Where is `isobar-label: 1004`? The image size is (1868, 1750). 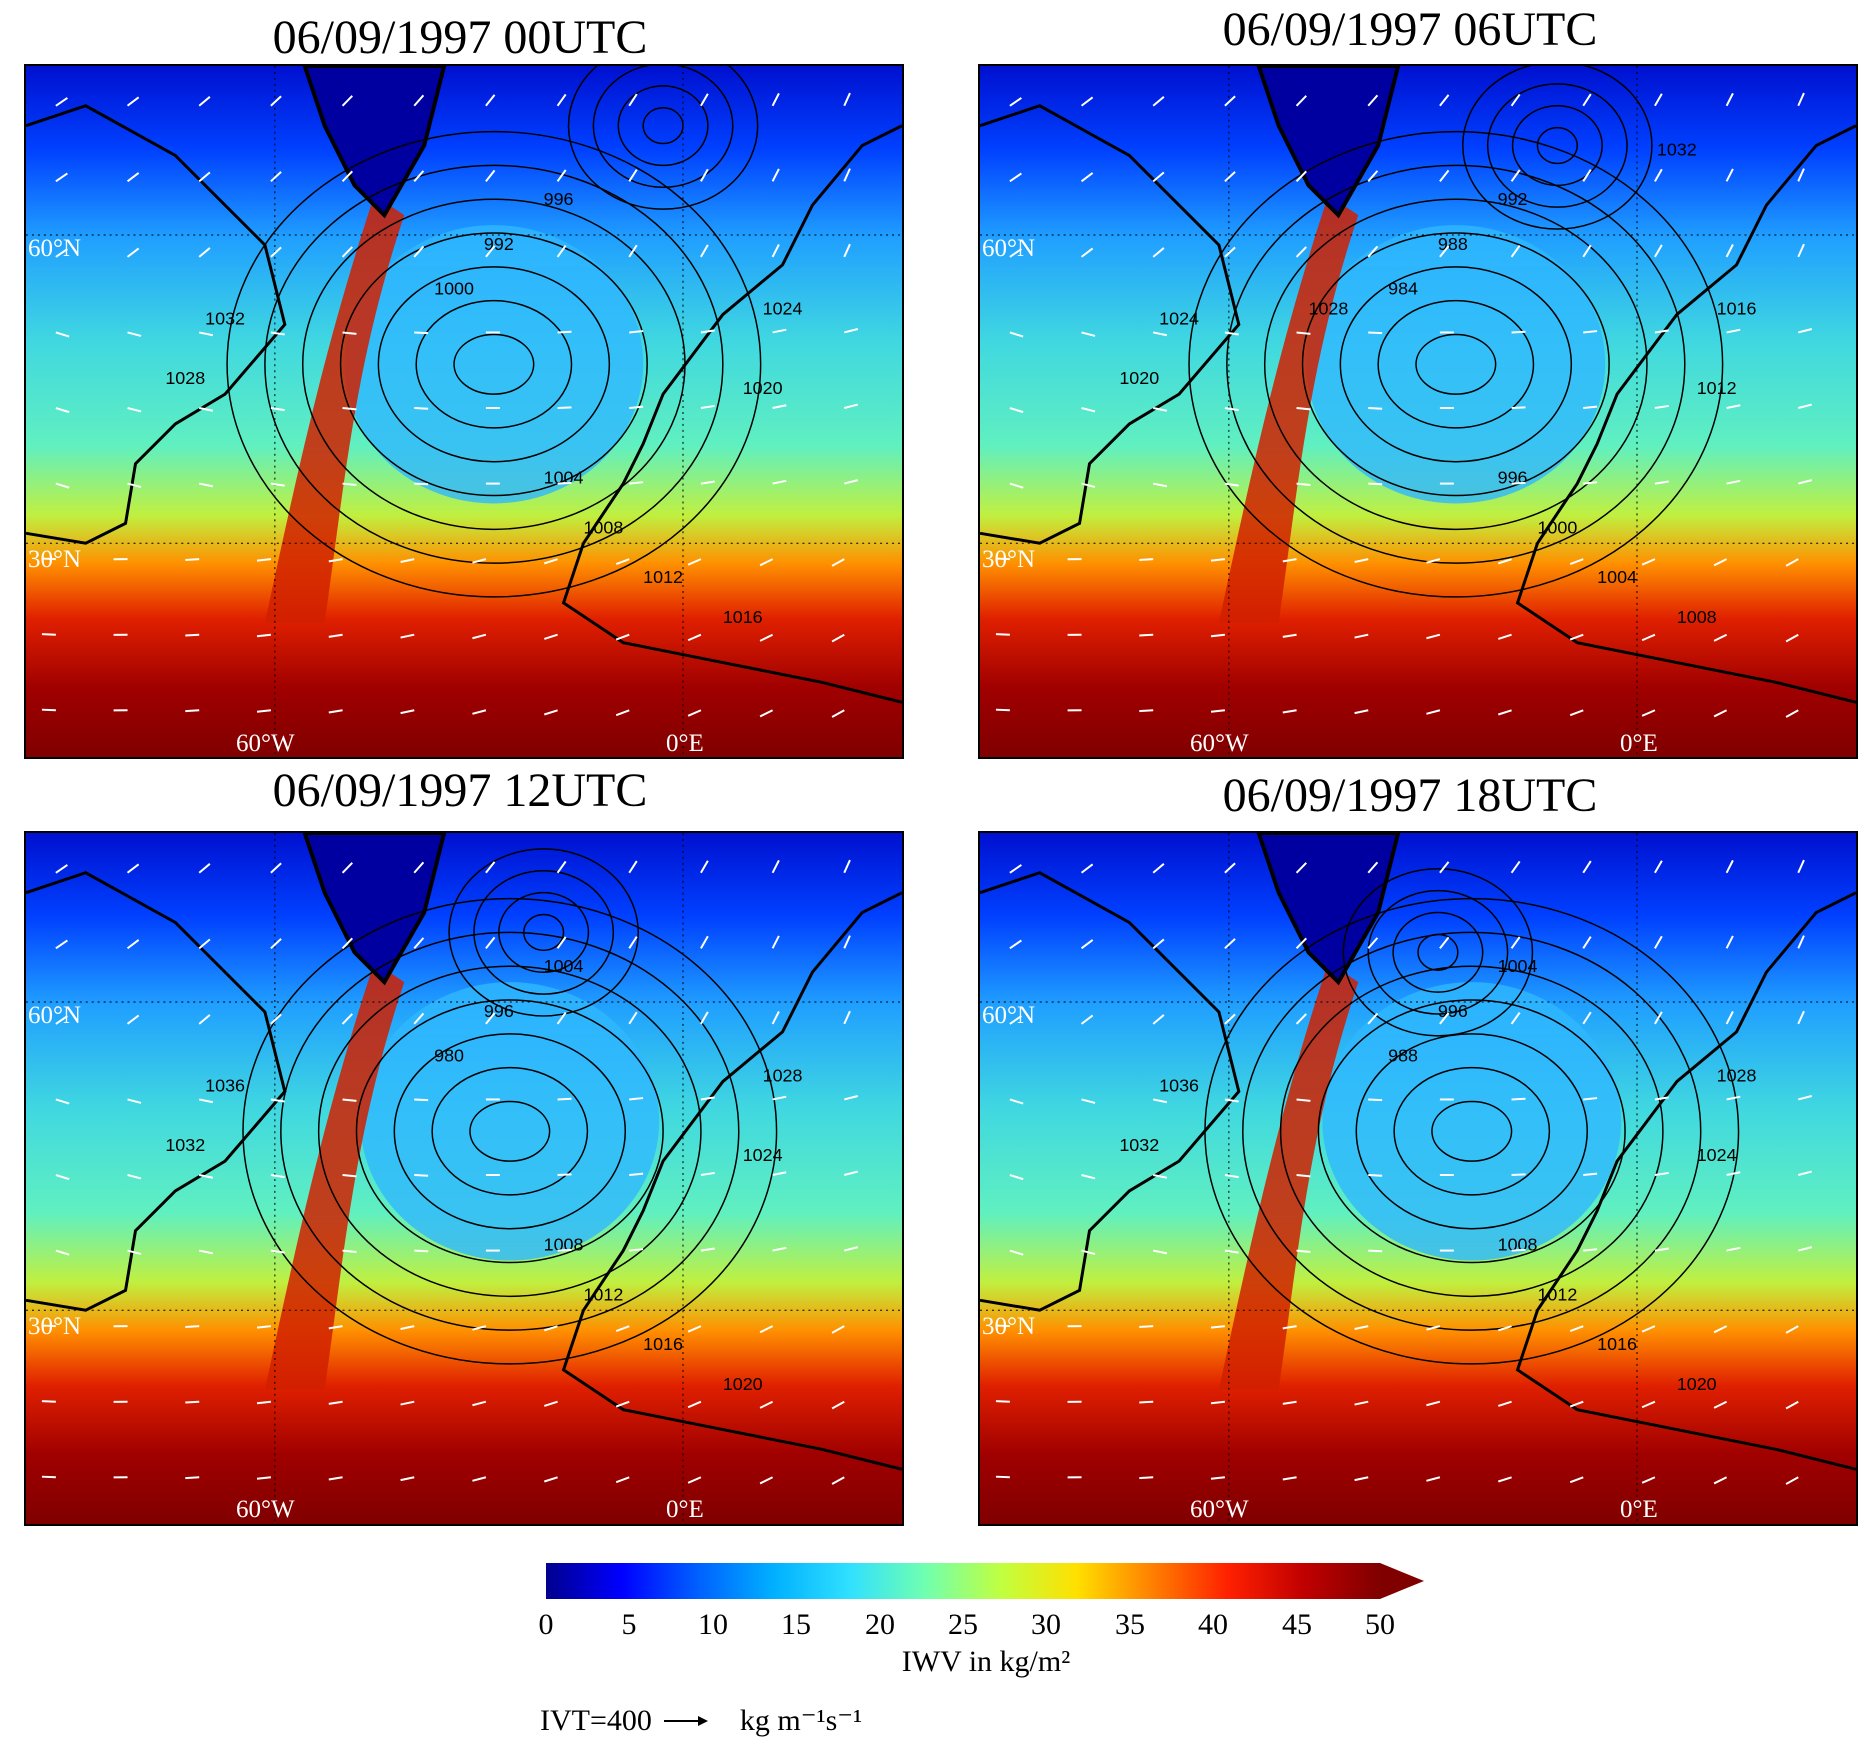
isobar-label: 1004 is located at coordinates (1617, 577).